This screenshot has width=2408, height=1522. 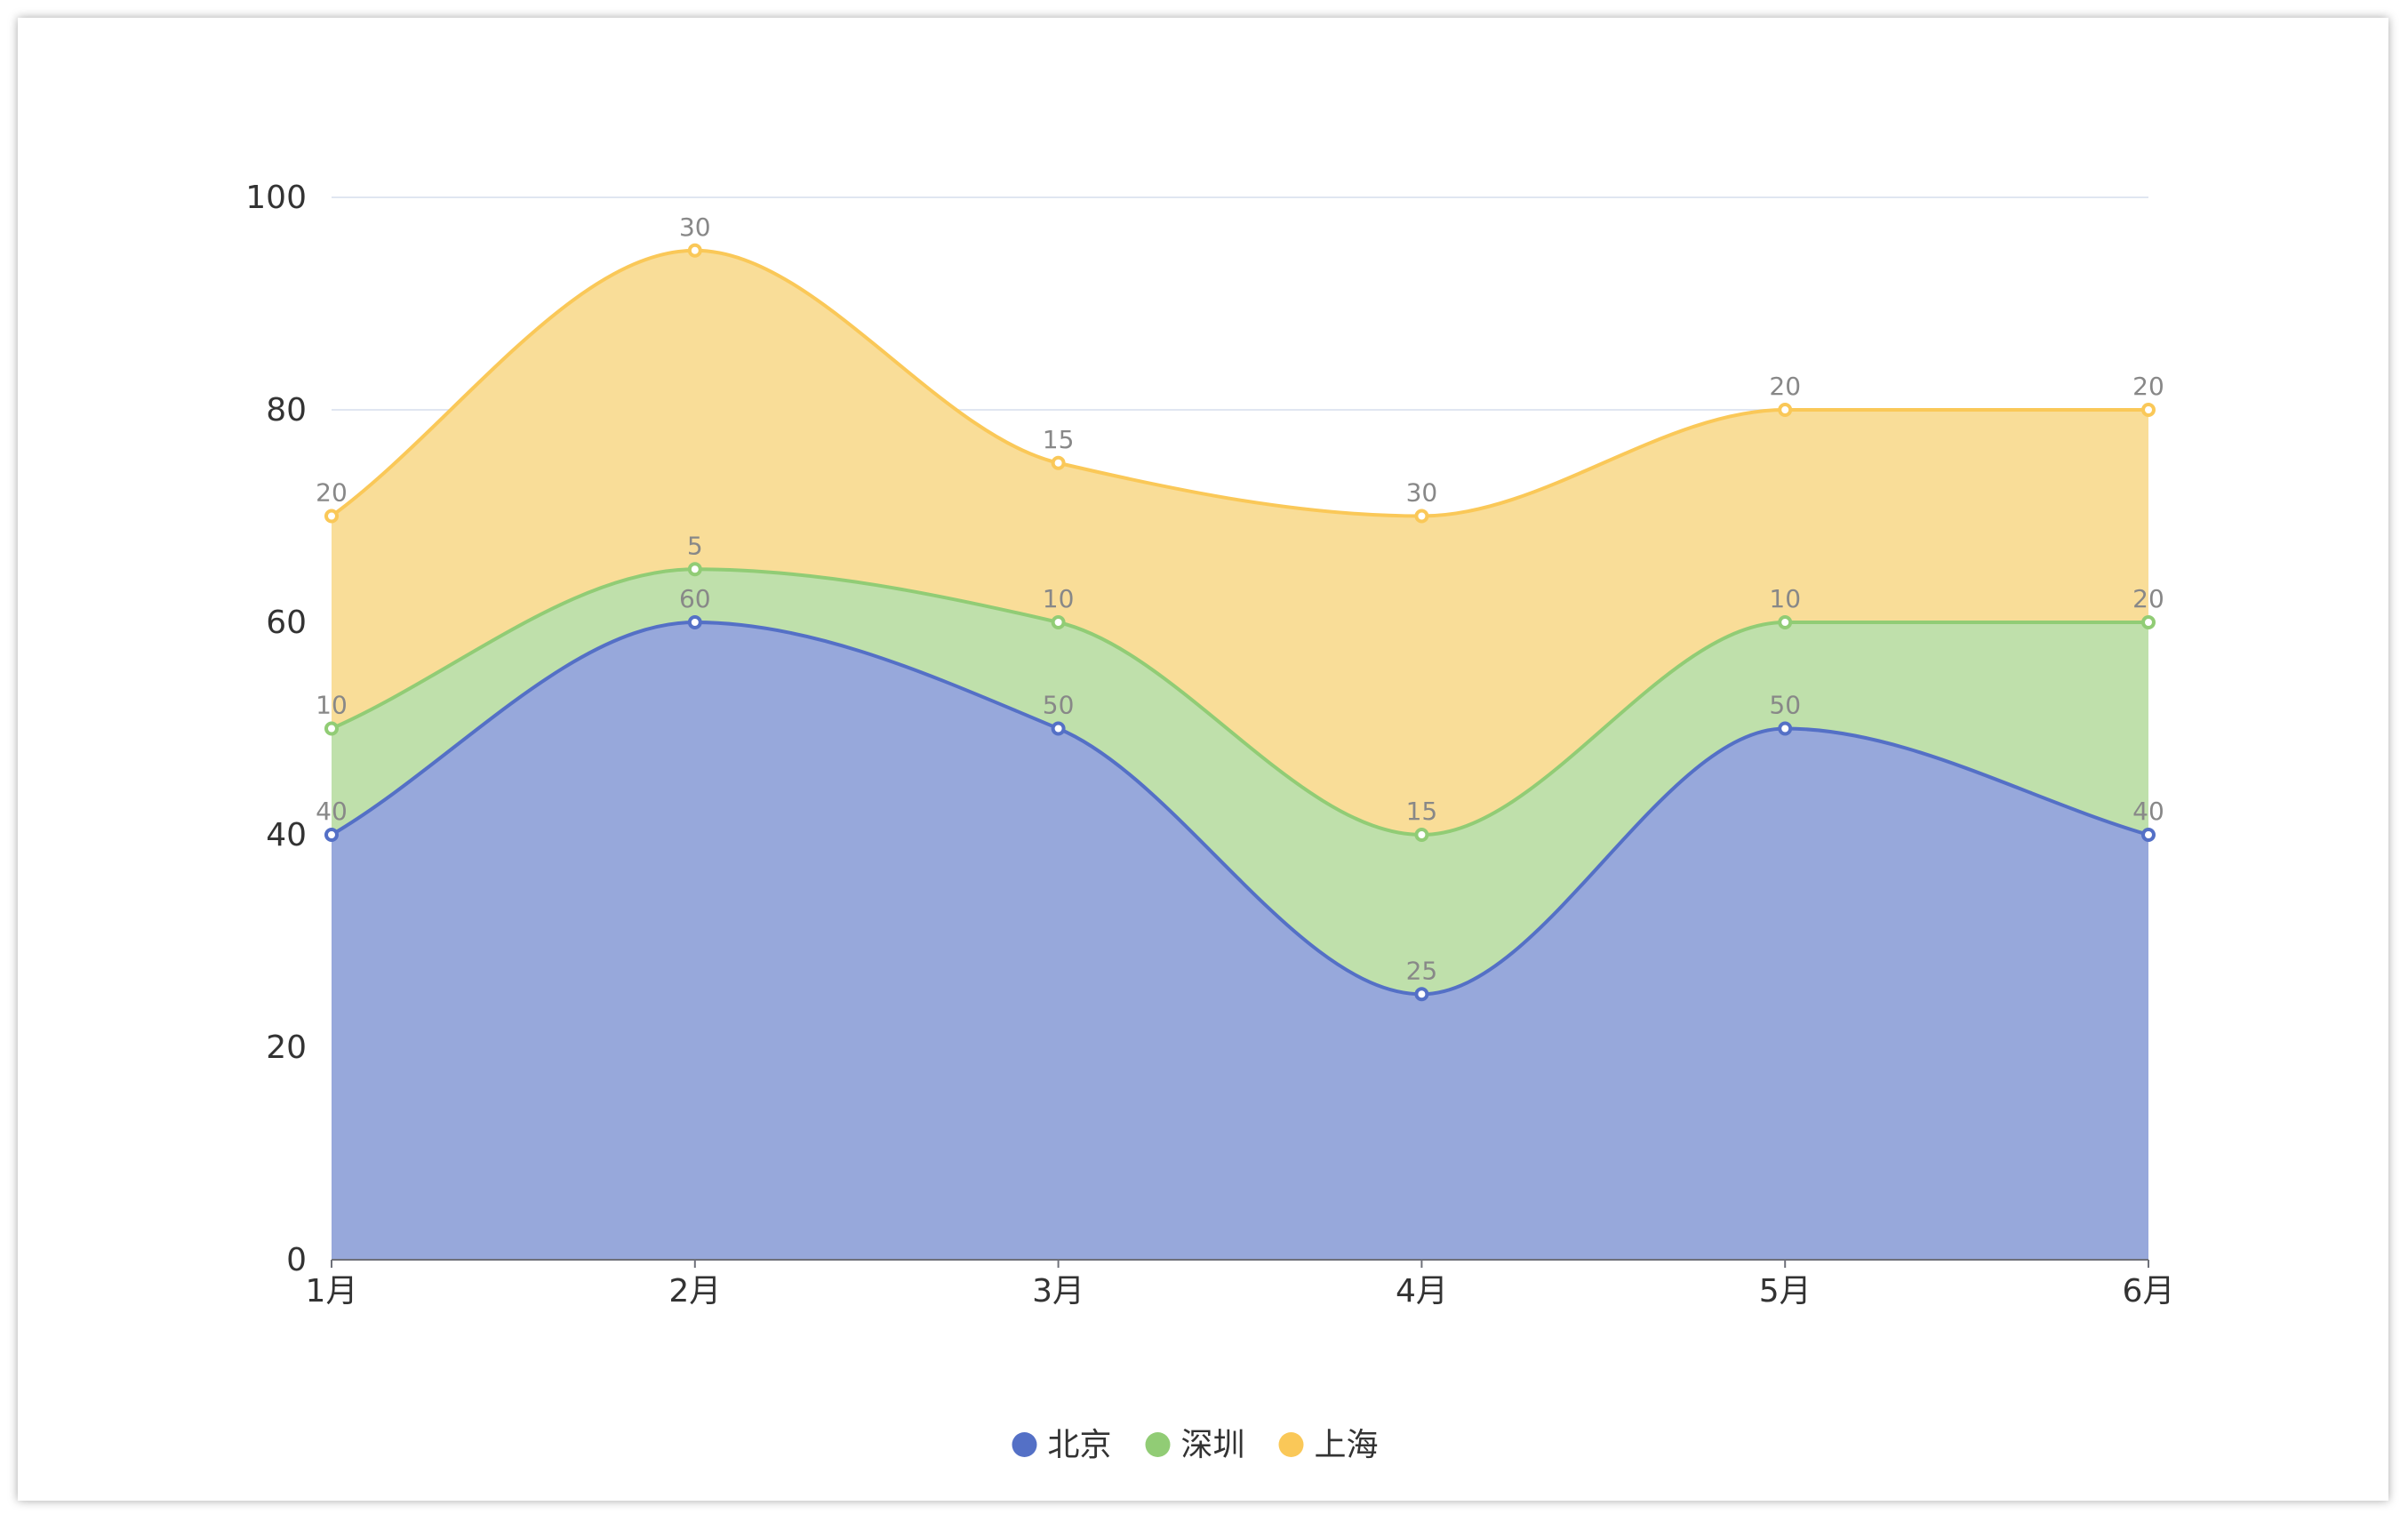 I want to click on x-tick-label: 3月, so click(x=1058, y=1291).